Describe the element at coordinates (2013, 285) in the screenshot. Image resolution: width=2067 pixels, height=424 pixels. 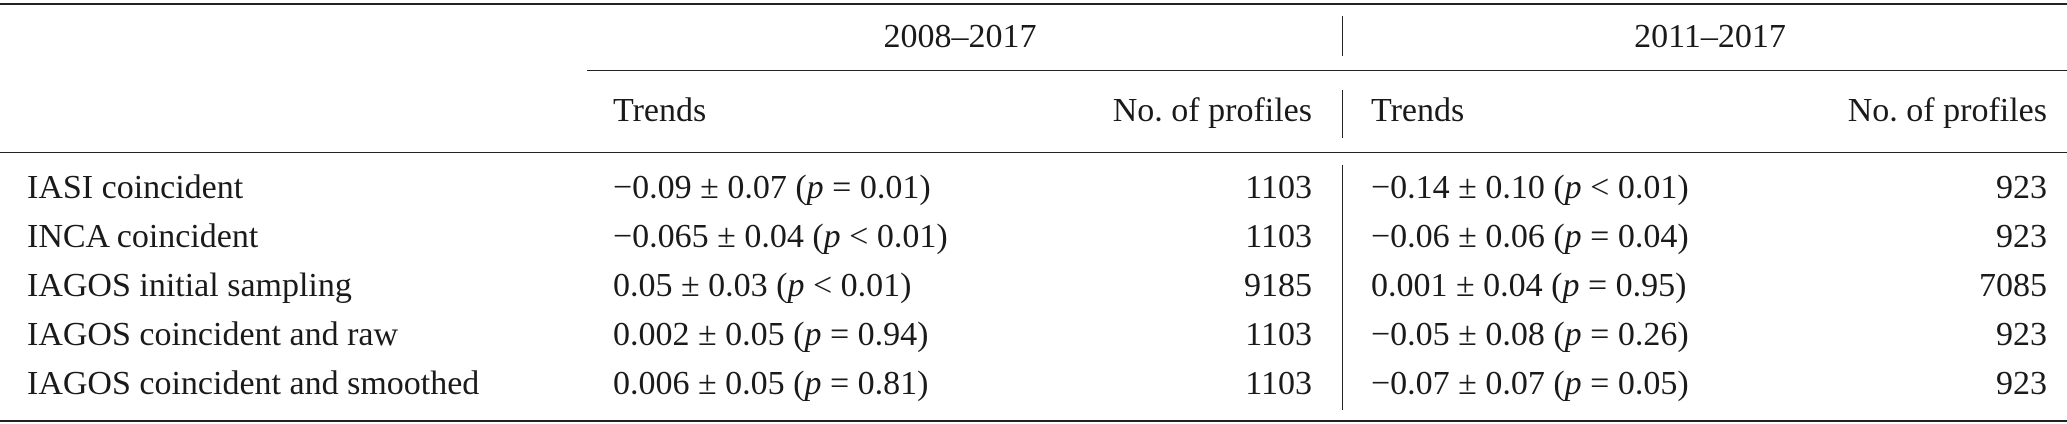
I see `profile-count: 7085` at that location.